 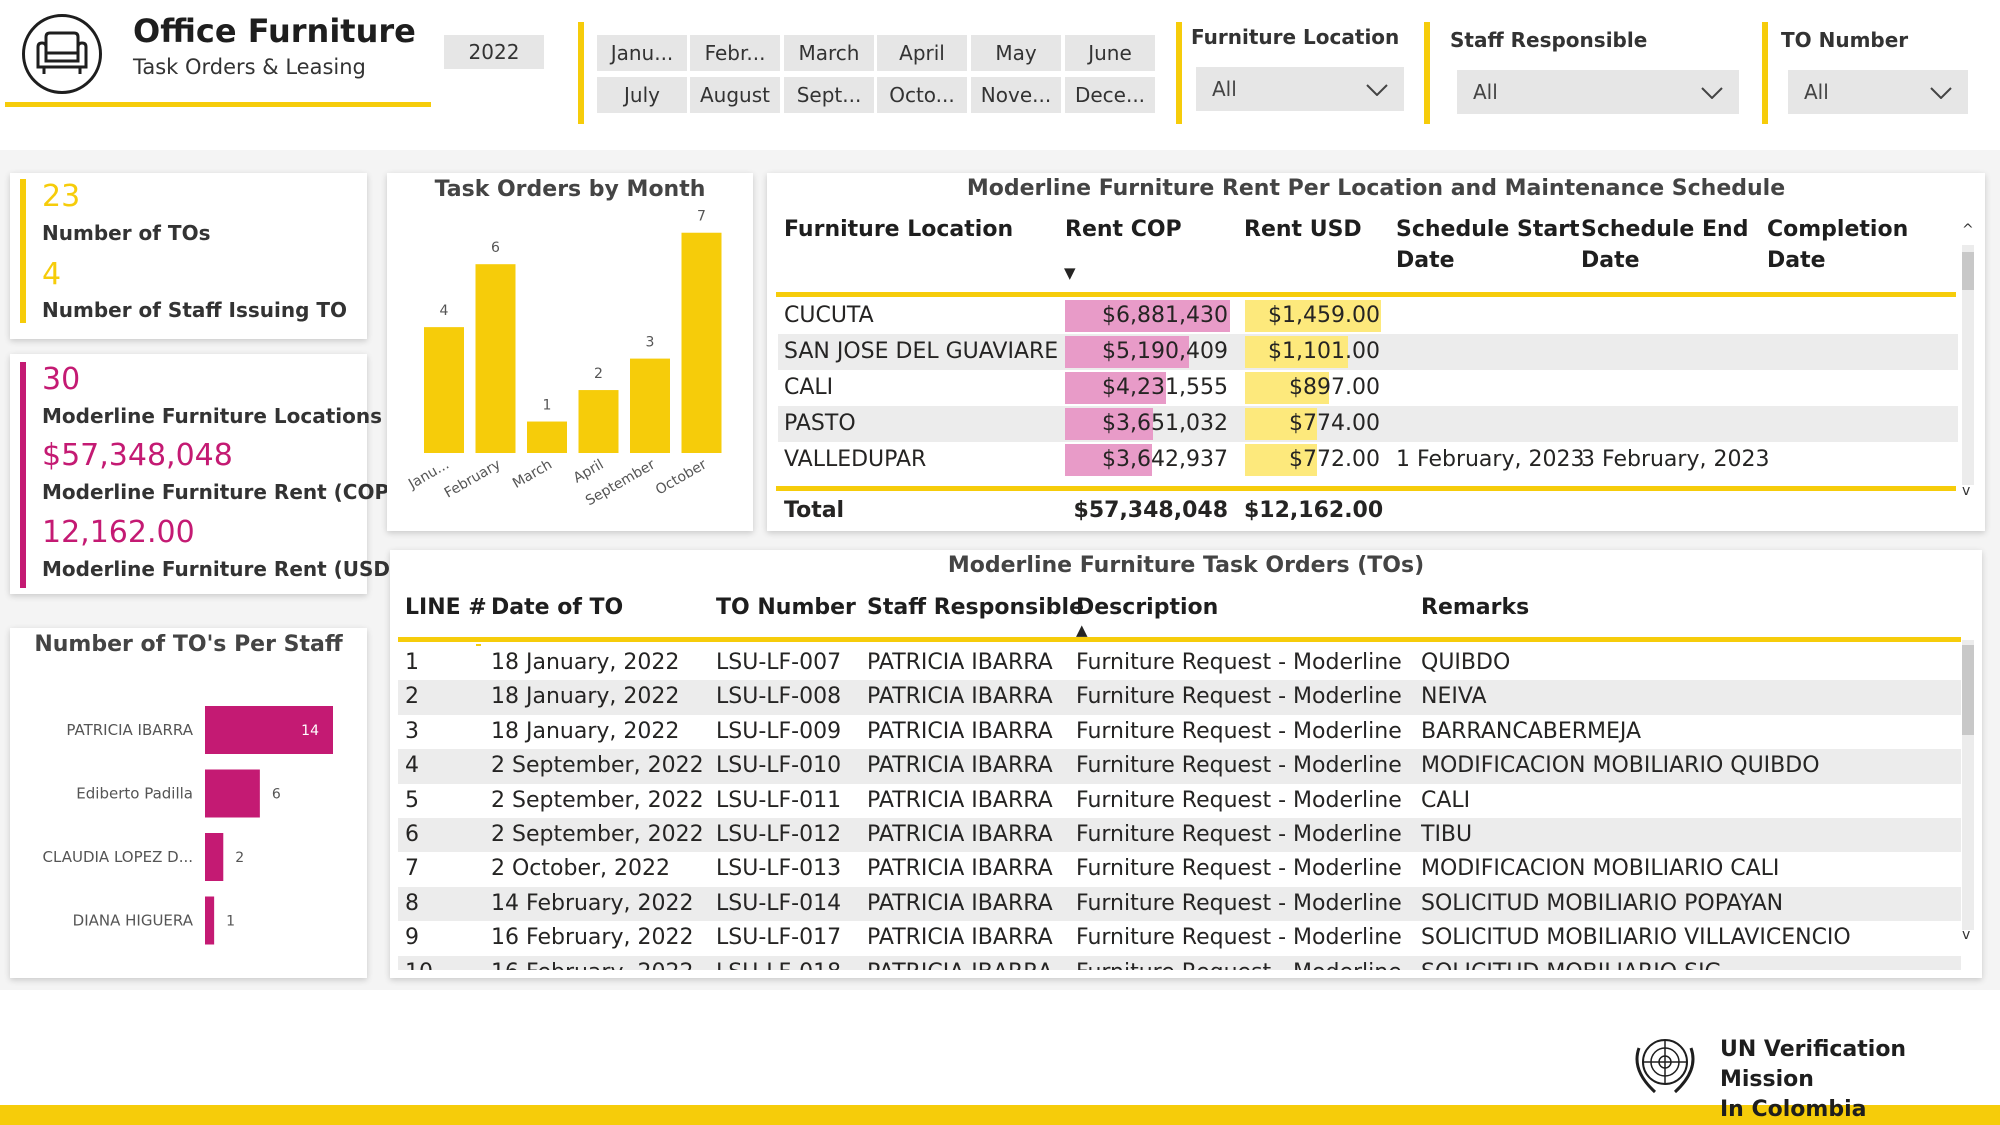 I want to click on month-button: March, so click(x=829, y=53).